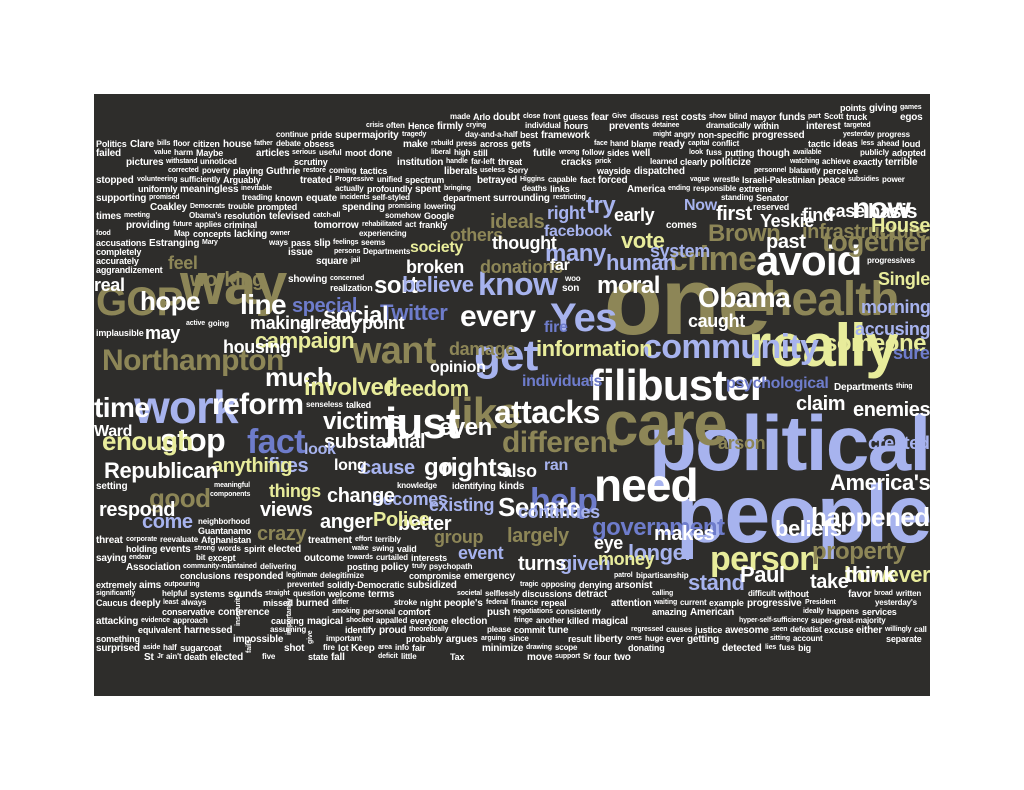 Image resolution: width=1024 pixels, height=790 pixels. I want to click on word-selflessly-441: selflessly, so click(502, 593).